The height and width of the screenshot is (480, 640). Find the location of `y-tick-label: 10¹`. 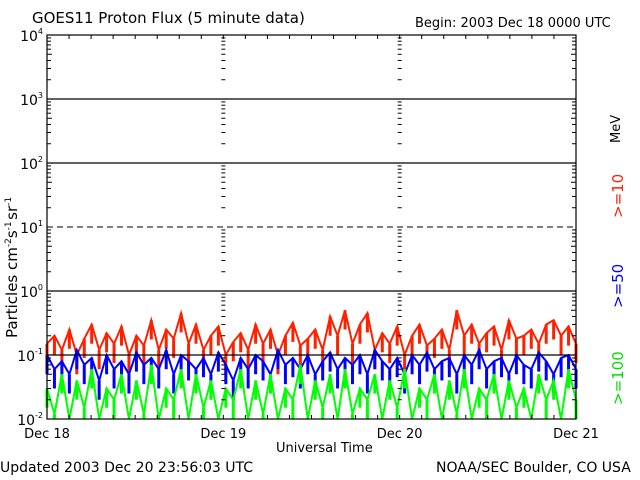

y-tick-label: 10¹ is located at coordinates (31, 228).